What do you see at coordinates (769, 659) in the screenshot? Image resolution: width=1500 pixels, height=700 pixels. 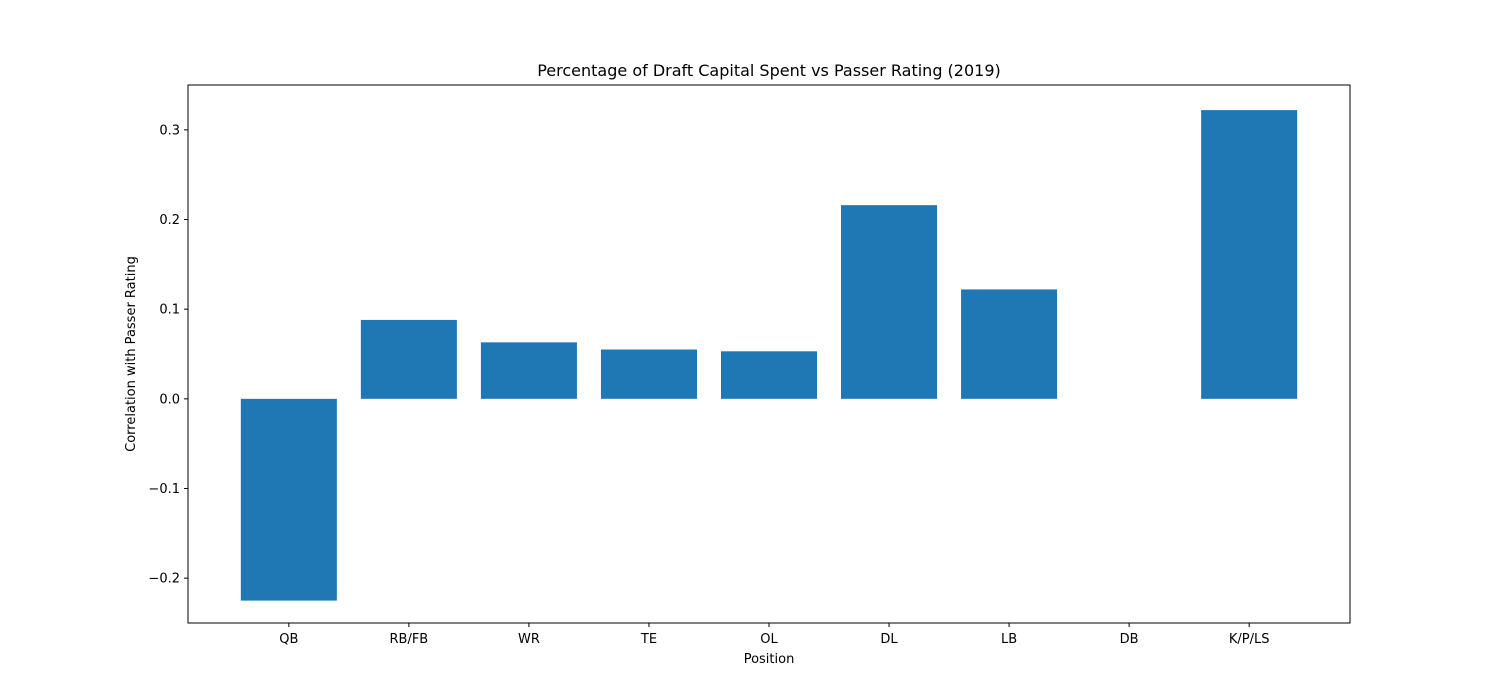 I see `x-axis-label: Position` at bounding box center [769, 659].